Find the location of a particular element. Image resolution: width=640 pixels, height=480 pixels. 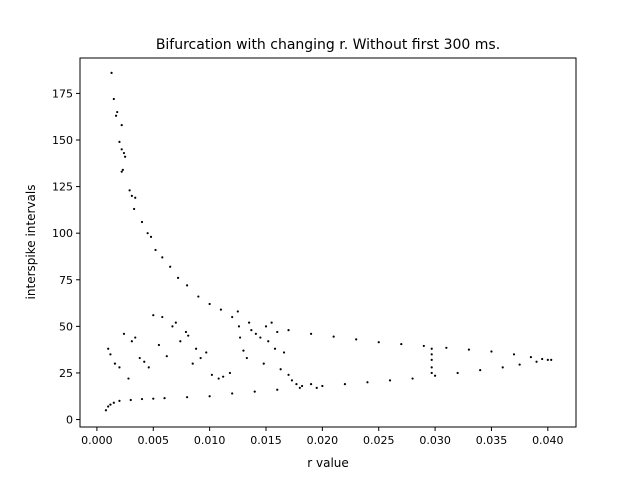

y-tick-label: 0 is located at coordinates (69, 420).